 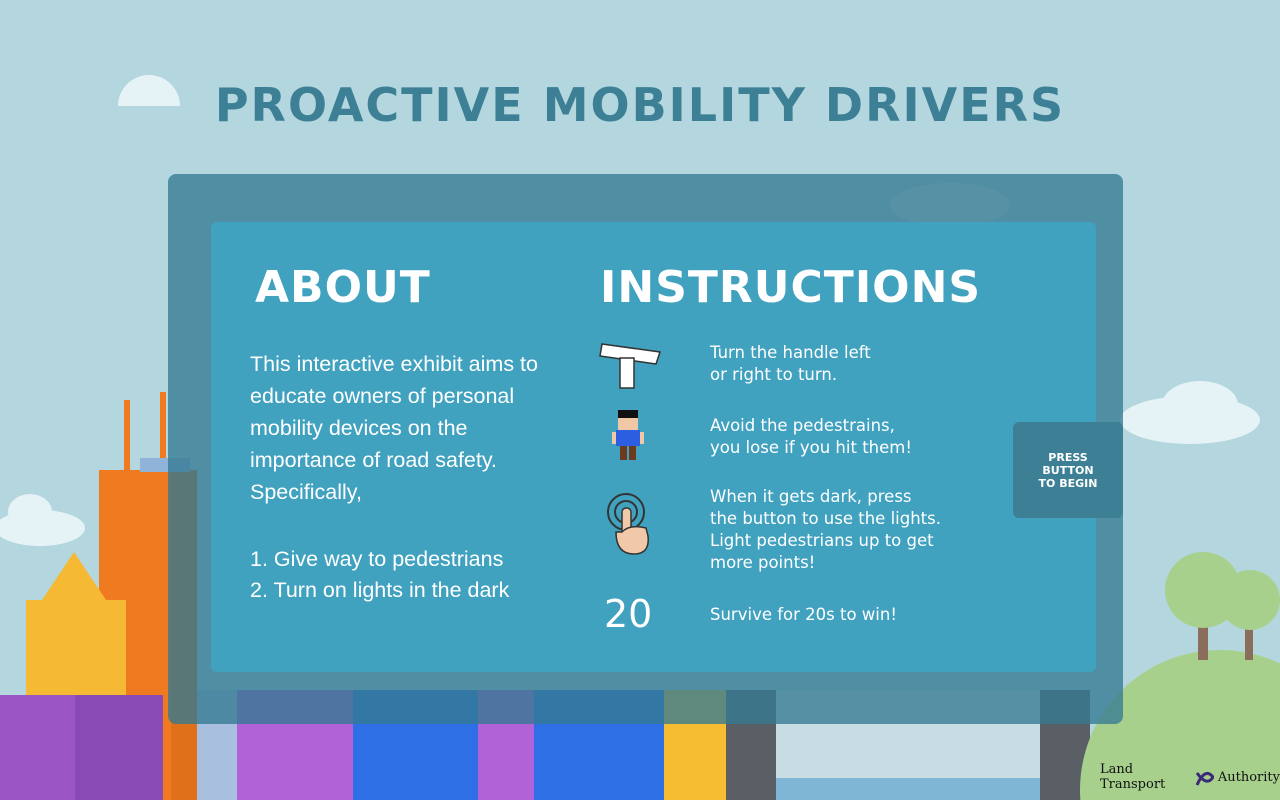 What do you see at coordinates (380, 590) in the screenshot?
I see `list-item: 2. Turn on lights in the dark` at bounding box center [380, 590].